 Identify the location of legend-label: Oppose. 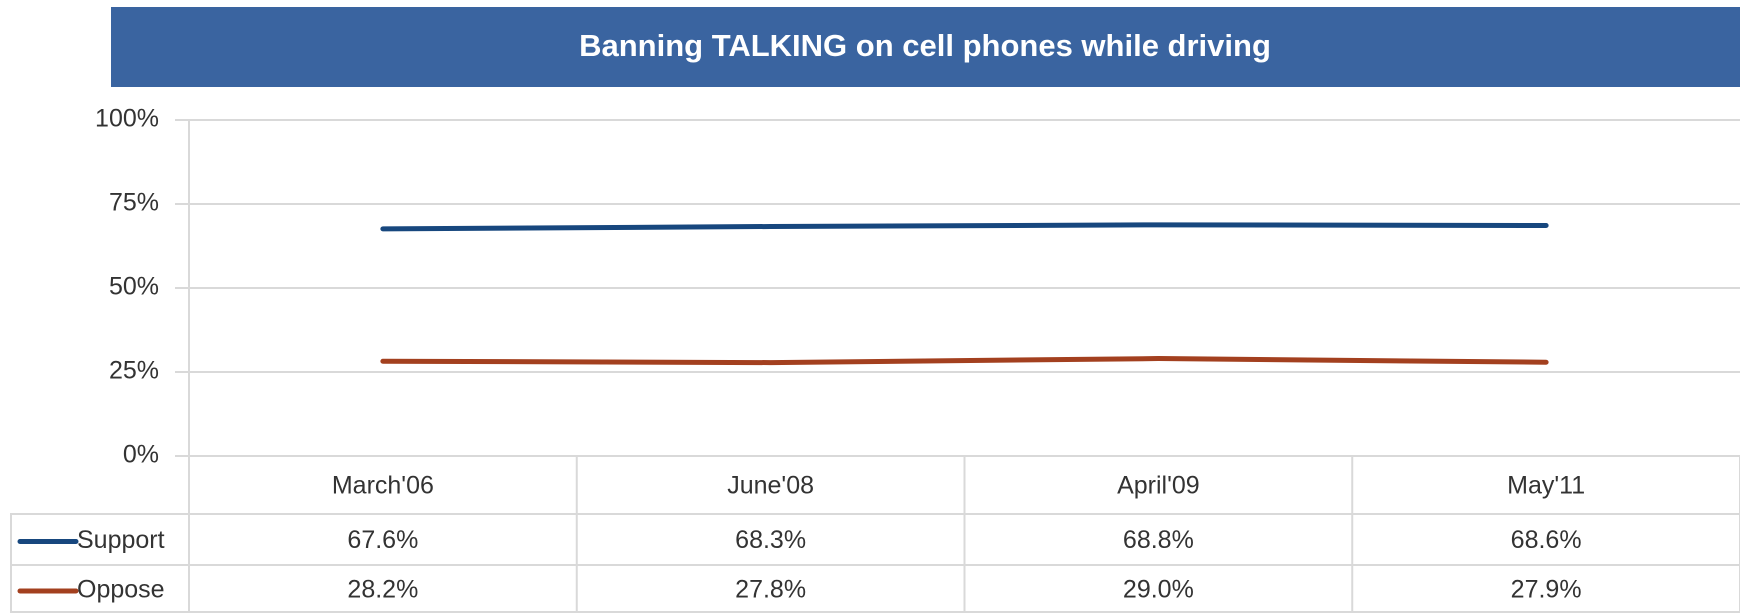
(121, 590).